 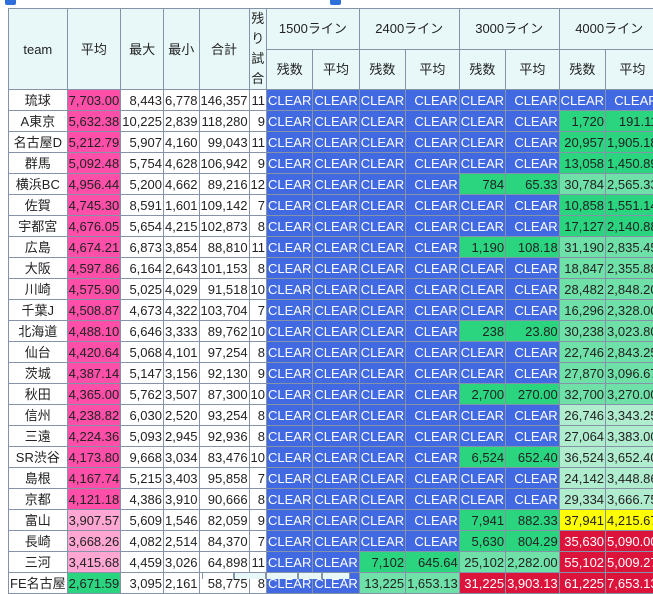 I want to click on line-count-cell: 6,524, so click(x=482, y=457).